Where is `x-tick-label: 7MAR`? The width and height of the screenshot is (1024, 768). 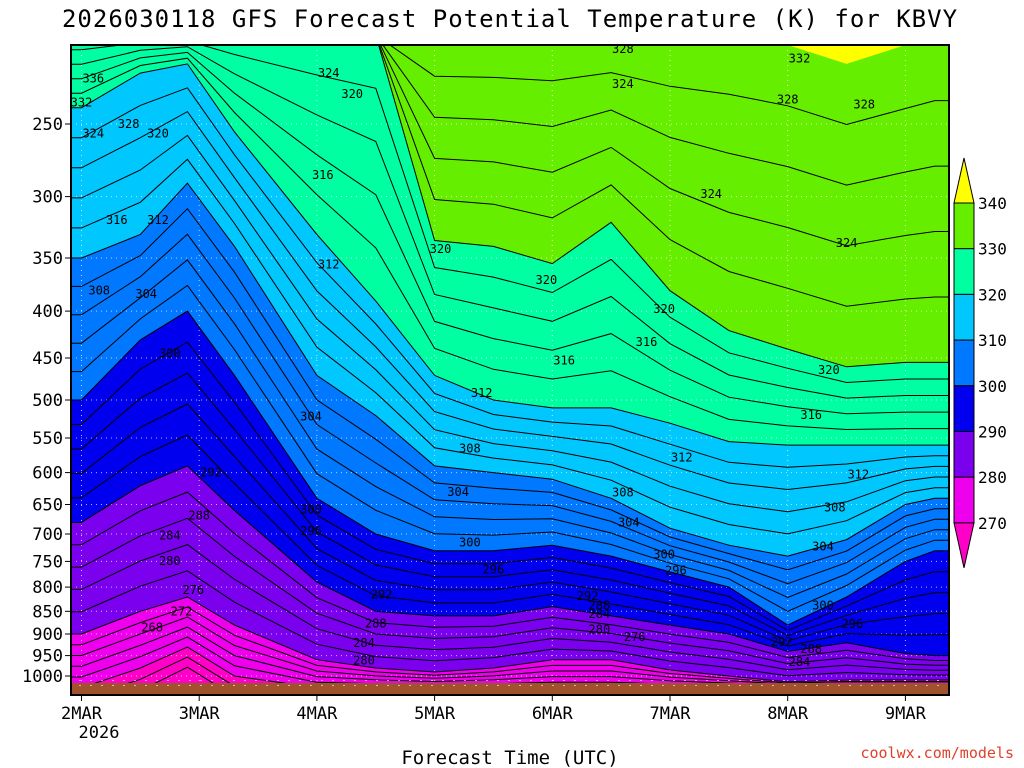 x-tick-label: 7MAR is located at coordinates (671, 714).